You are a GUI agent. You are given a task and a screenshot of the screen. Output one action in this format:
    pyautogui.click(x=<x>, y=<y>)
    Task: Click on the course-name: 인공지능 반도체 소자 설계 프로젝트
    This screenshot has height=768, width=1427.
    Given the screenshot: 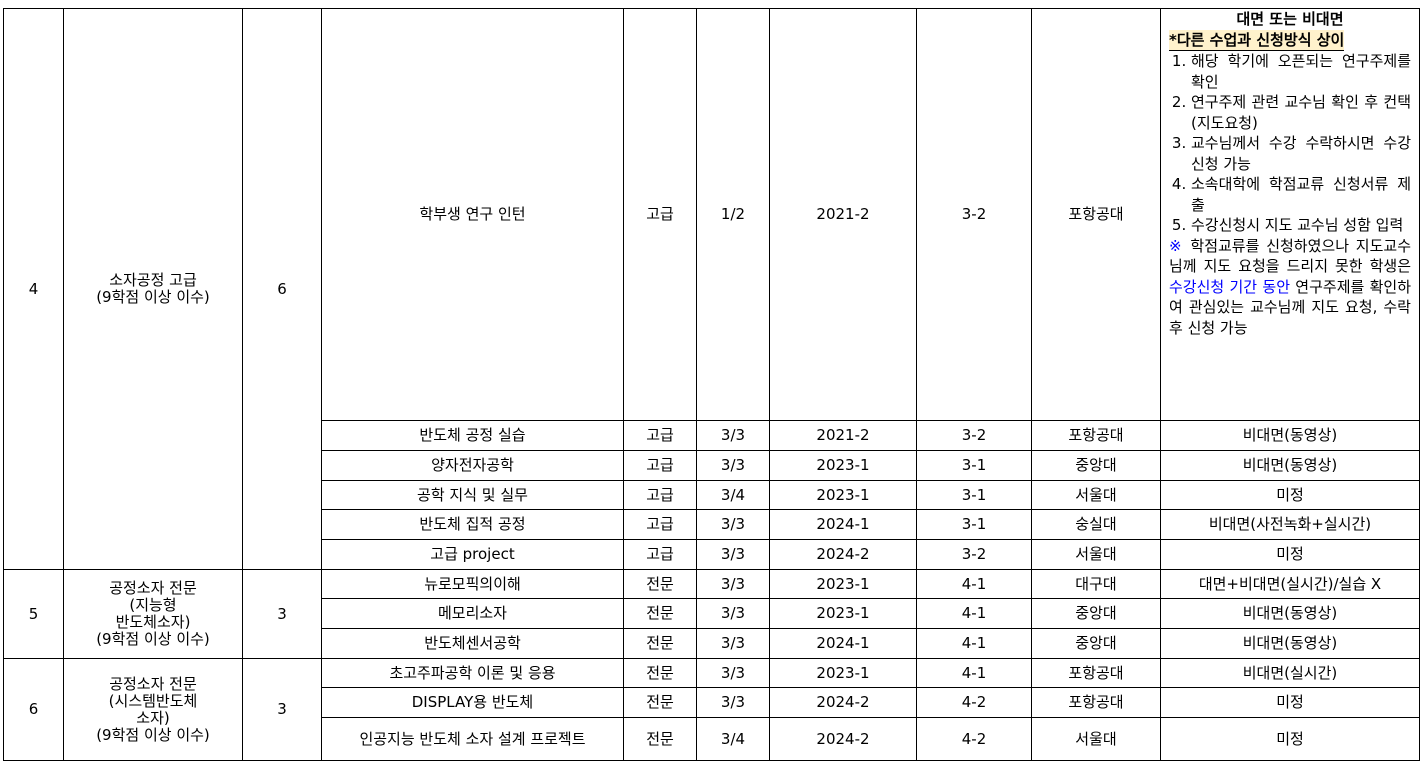 What is the action you would take?
    pyautogui.click(x=472, y=739)
    